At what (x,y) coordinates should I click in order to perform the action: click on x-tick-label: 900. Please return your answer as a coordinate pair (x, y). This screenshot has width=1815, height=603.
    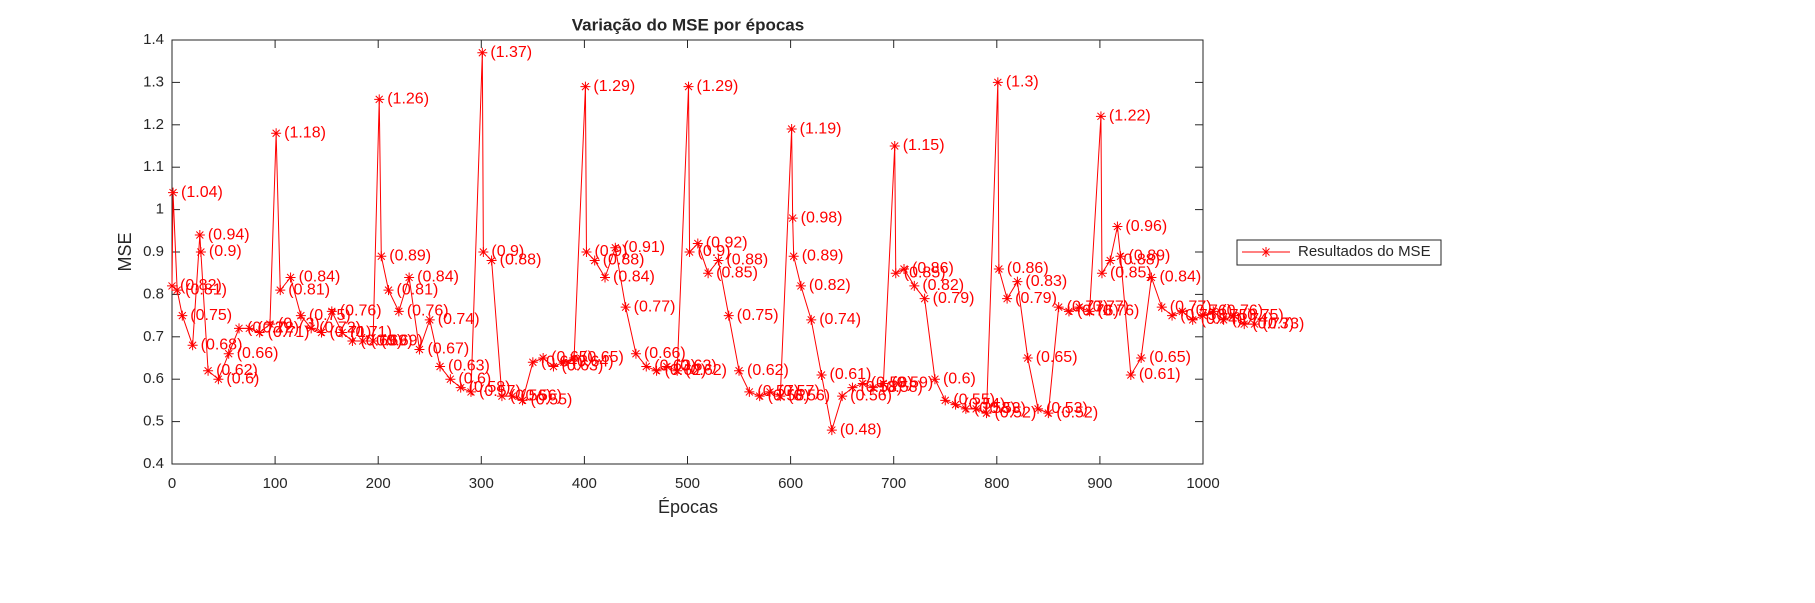
    Looking at the image, I should click on (1099, 483).